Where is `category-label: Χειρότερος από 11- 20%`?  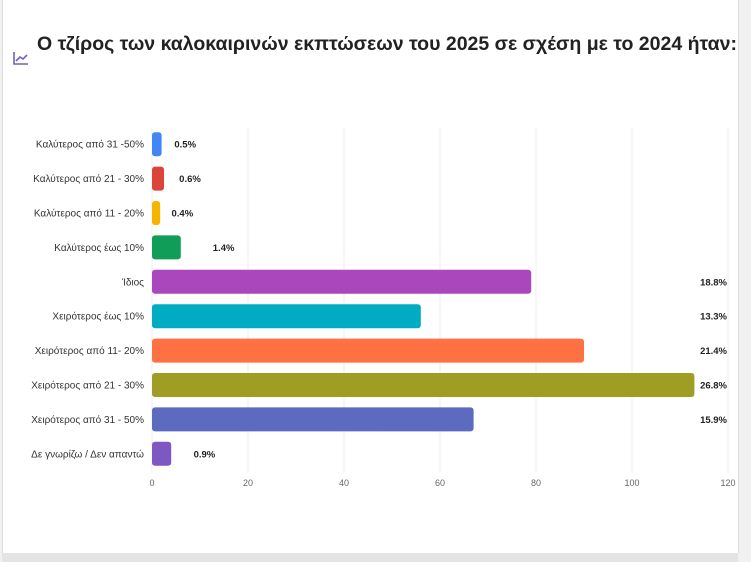
category-label: Χειρότερος από 11- 20% is located at coordinates (89, 351).